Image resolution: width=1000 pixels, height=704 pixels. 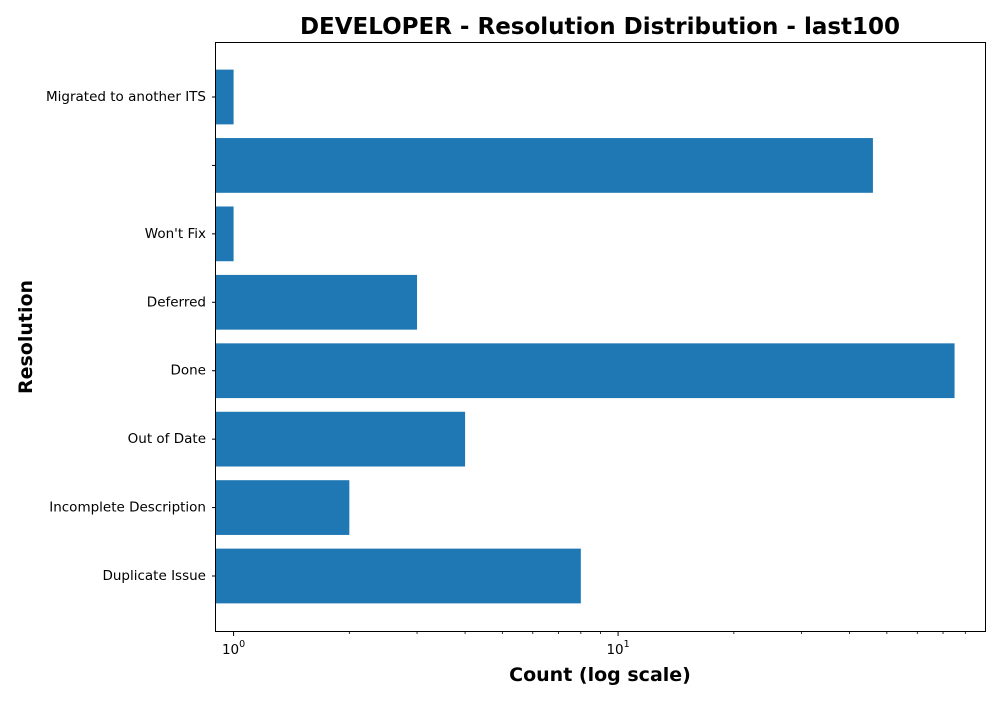 What do you see at coordinates (617, 648) in the screenshot?
I see `x-tick-label: 10¹` at bounding box center [617, 648].